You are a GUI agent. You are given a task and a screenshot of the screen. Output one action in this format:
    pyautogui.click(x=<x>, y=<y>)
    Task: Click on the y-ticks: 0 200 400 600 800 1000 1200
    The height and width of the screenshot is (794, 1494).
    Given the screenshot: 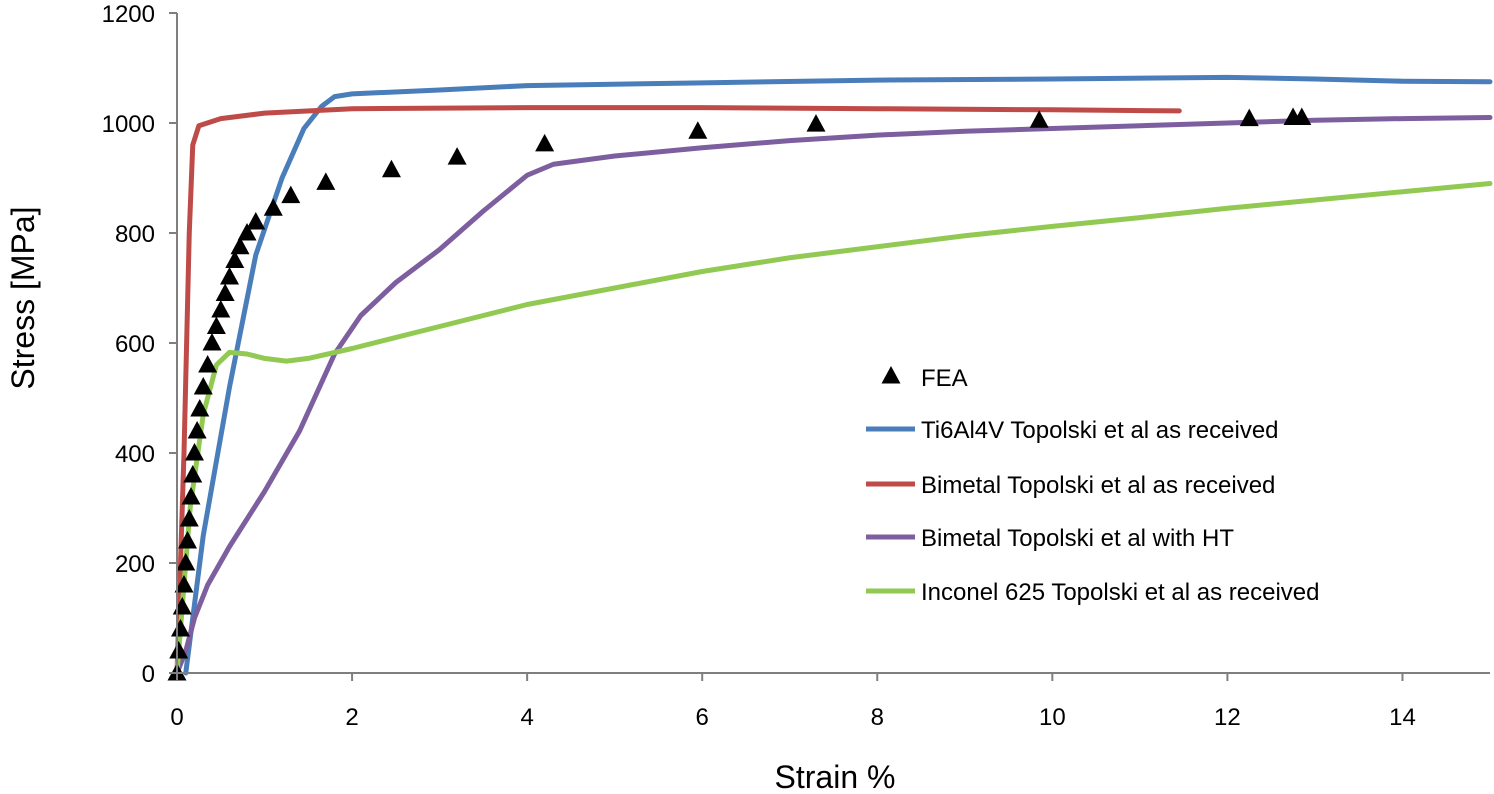 What is the action you would take?
    pyautogui.click(x=139, y=344)
    